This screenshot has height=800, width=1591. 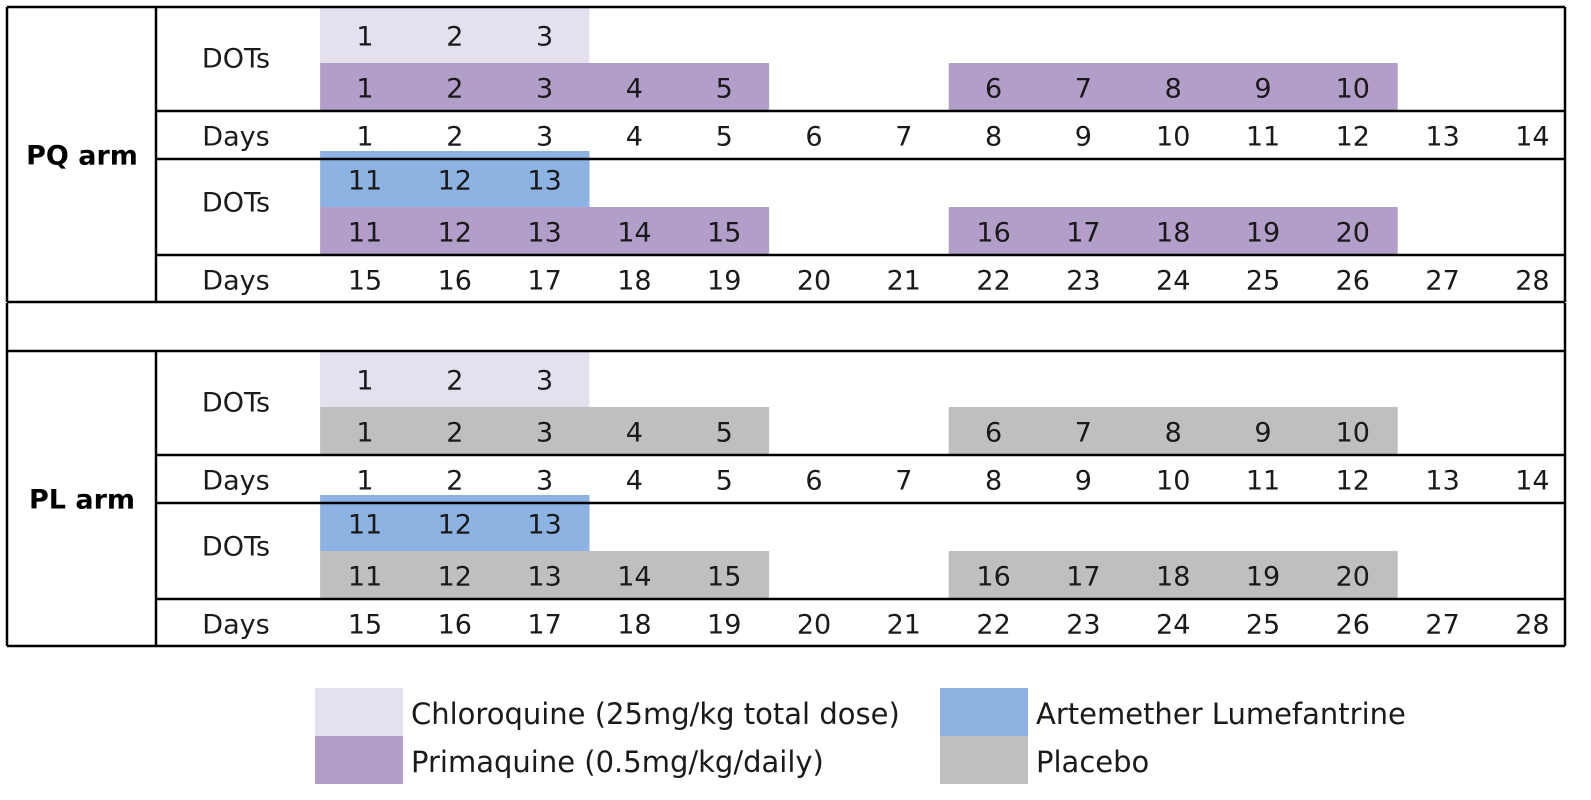 What do you see at coordinates (364, 137) in the screenshot?
I see `day-number: 1` at bounding box center [364, 137].